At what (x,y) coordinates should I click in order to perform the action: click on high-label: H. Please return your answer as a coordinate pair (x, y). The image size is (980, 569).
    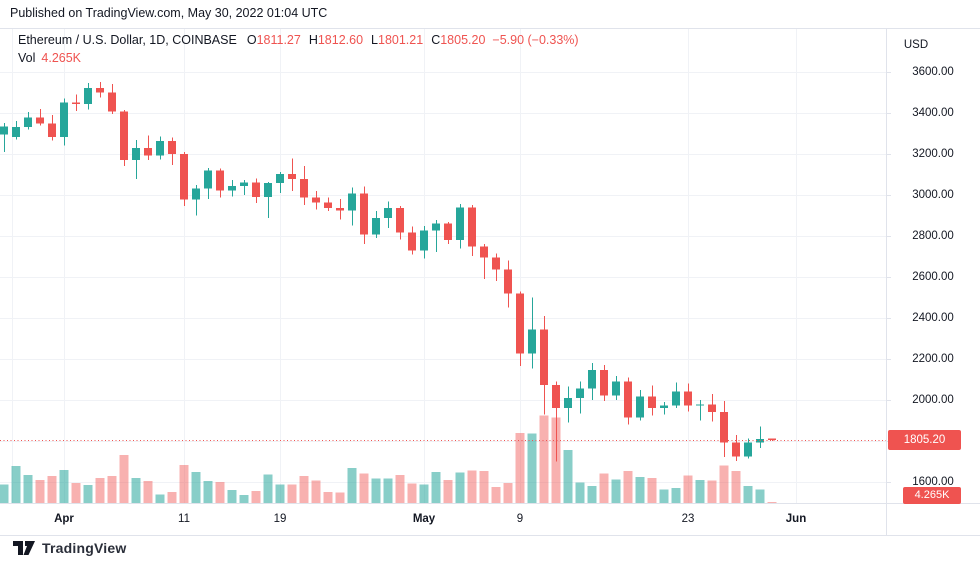
    Looking at the image, I should click on (313, 40).